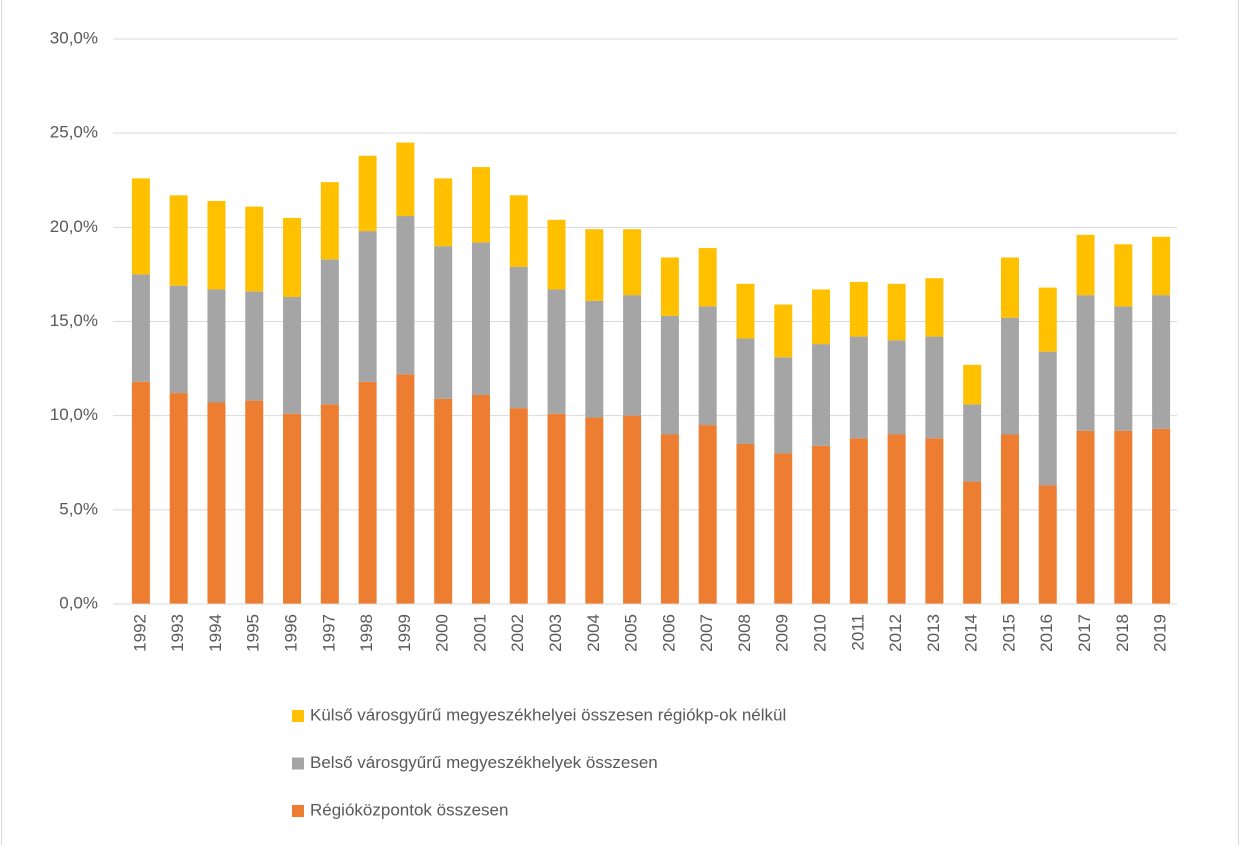 The height and width of the screenshot is (845, 1240). What do you see at coordinates (1008, 633) in the screenshot?
I see `x-tick-label: 2015` at bounding box center [1008, 633].